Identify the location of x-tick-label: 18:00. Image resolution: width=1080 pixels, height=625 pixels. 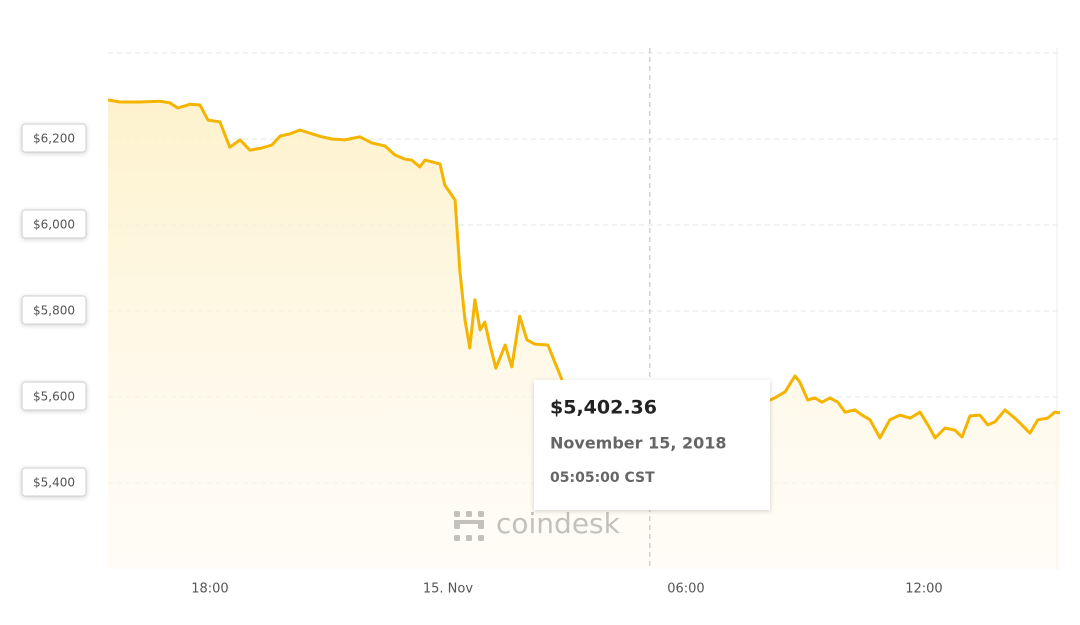
(209, 589).